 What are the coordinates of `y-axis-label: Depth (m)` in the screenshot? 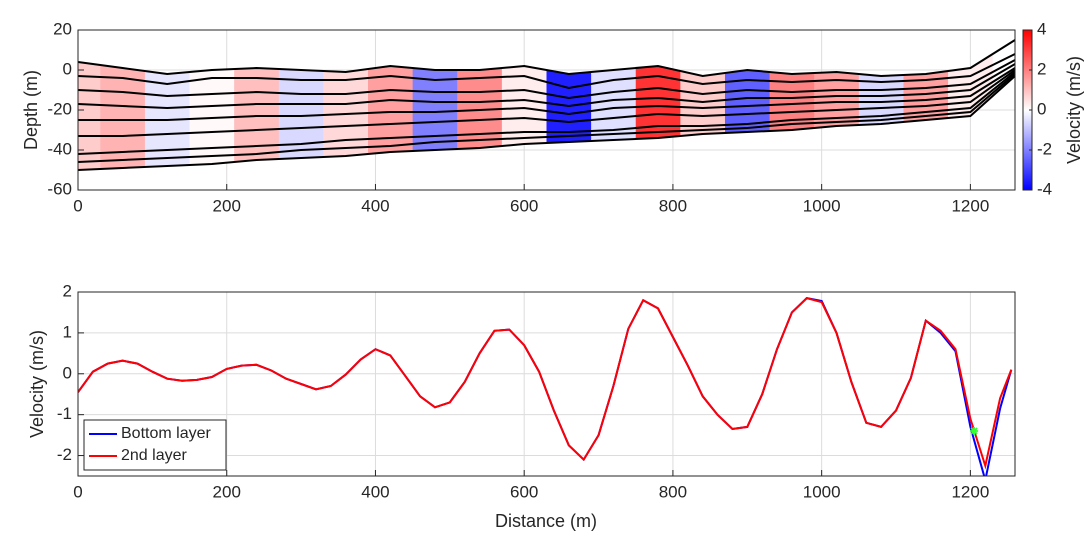 It's located at (31, 110).